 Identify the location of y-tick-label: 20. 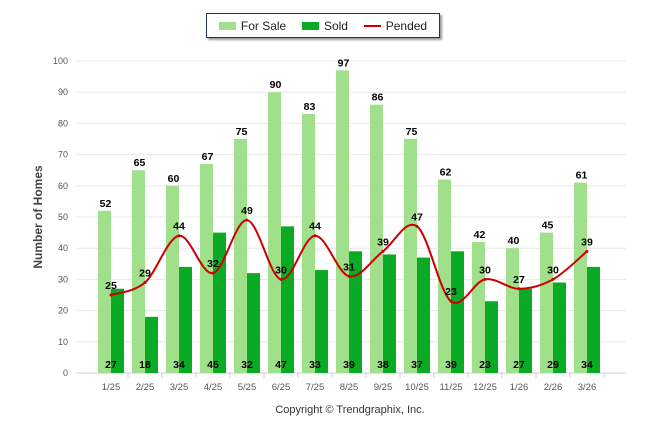
(63, 311).